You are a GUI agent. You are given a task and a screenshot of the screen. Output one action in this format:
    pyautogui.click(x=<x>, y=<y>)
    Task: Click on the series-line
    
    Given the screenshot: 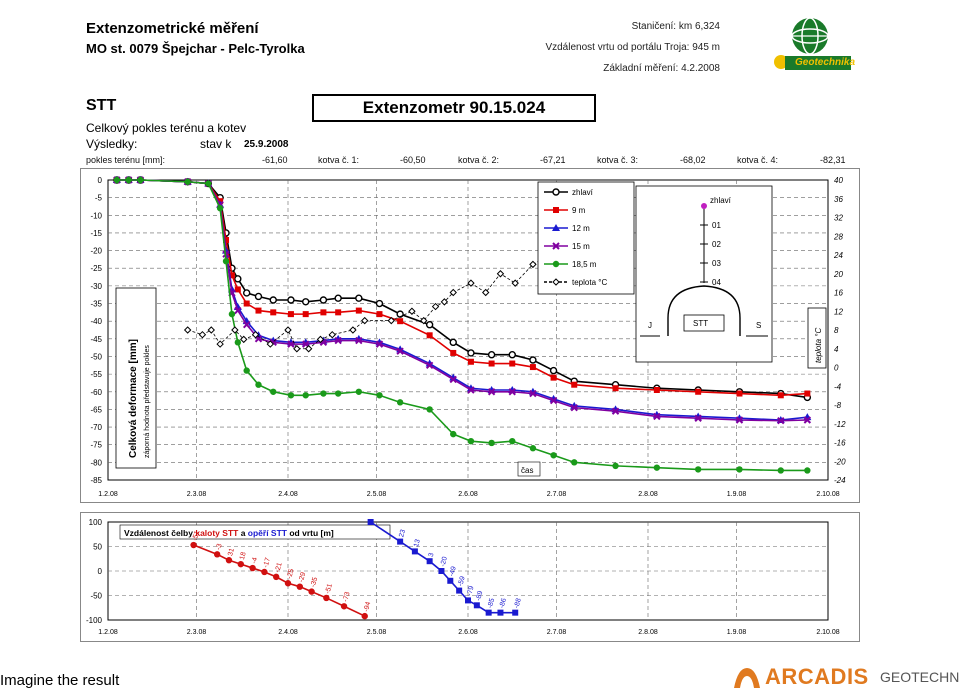 What is the action you would take?
    pyautogui.click(x=364, y=304)
    